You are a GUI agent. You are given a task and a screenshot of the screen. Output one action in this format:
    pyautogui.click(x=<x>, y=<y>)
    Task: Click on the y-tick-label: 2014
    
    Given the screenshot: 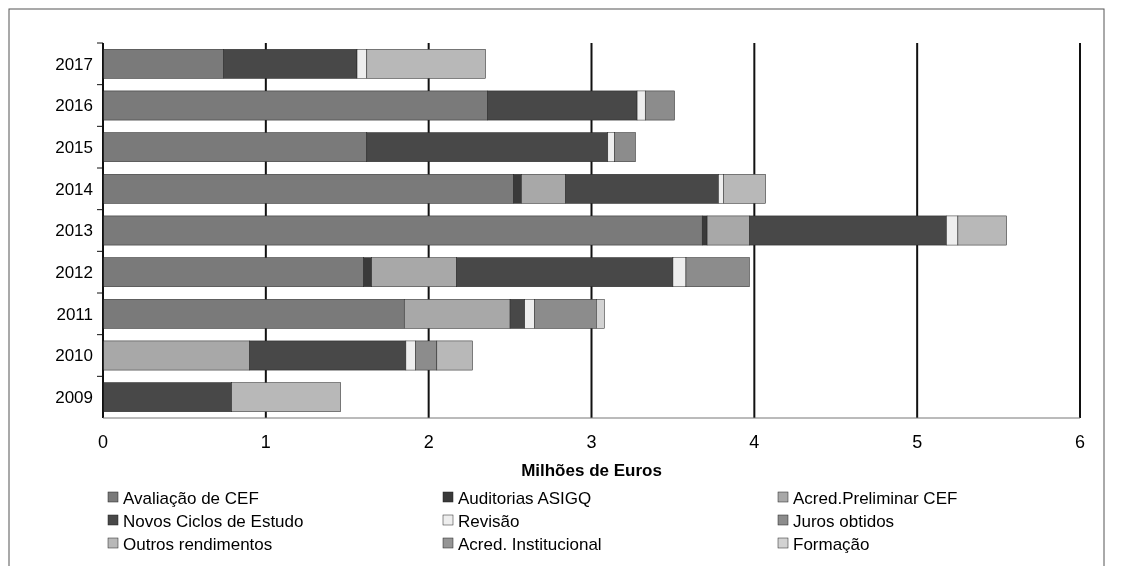 What is the action you would take?
    pyautogui.click(x=74, y=189)
    